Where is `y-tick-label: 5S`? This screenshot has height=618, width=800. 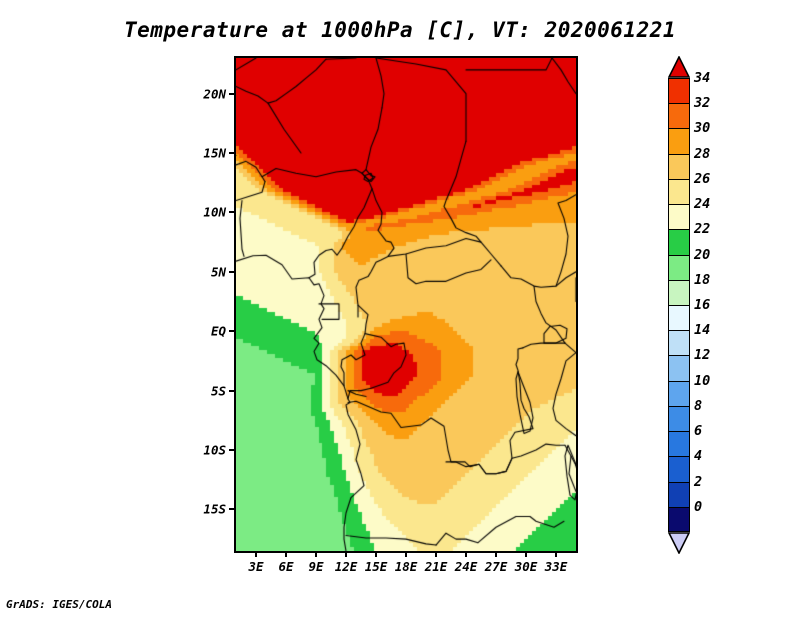
y-tick-label: 5S is located at coordinates (218, 391).